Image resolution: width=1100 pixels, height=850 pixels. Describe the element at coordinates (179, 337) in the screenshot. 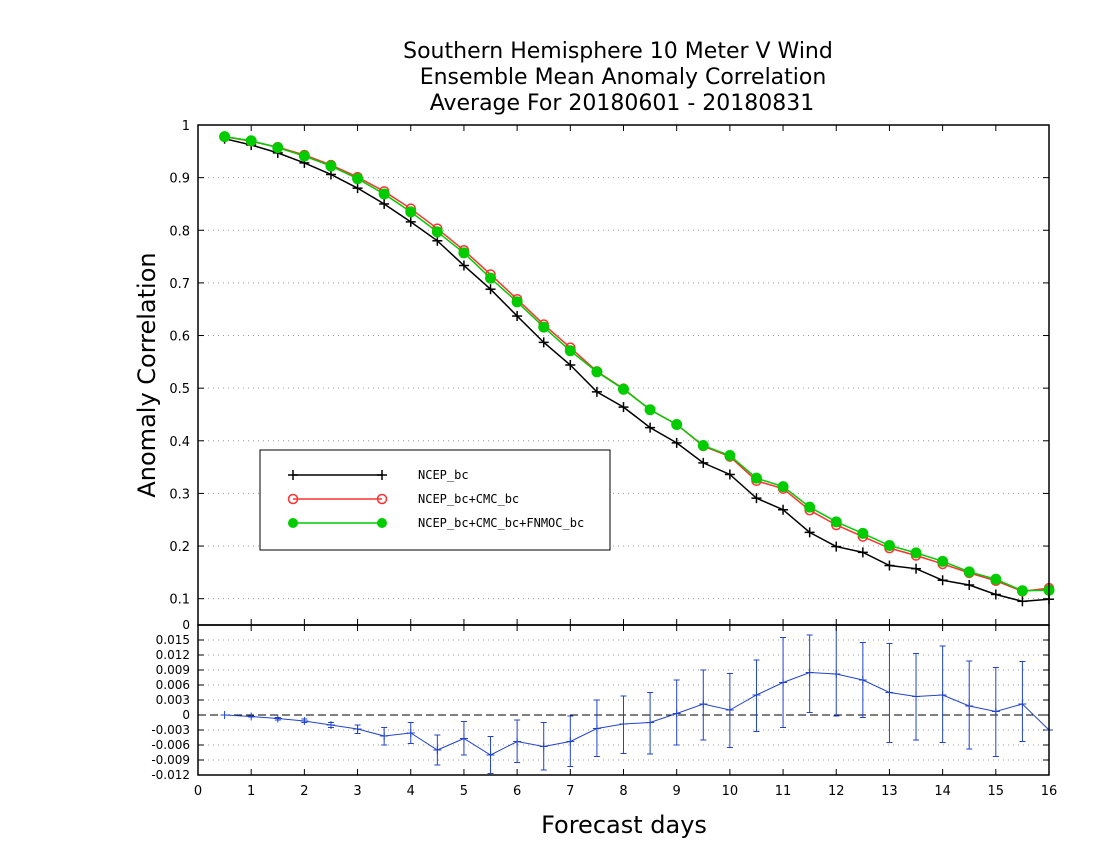

I see `top-y-tick-label: 0.6` at that location.